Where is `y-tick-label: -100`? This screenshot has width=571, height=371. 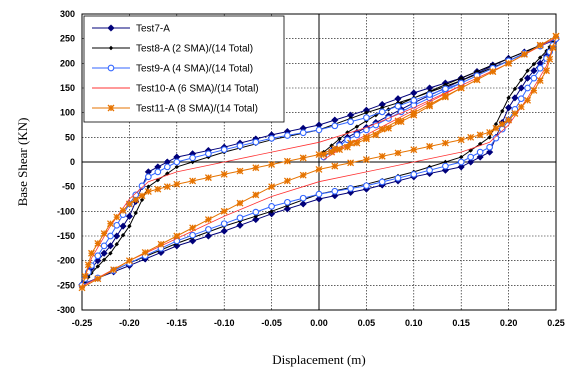
y-tick-label: -100 is located at coordinates (66, 211).